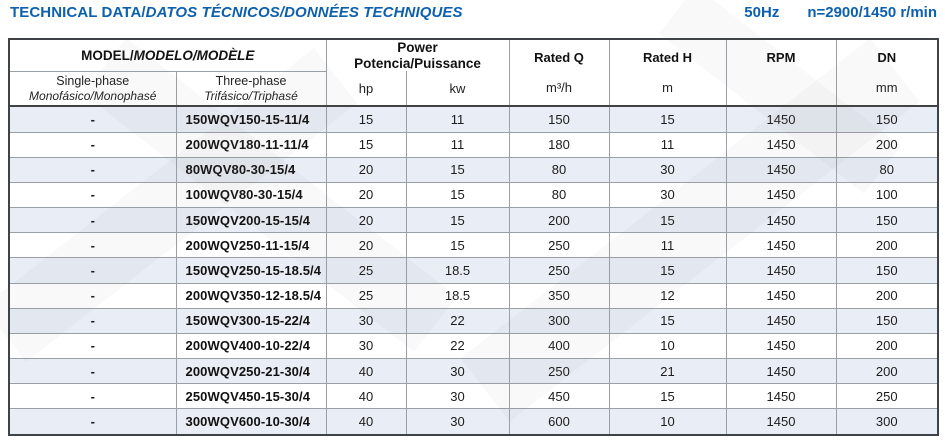 The width and height of the screenshot is (945, 441). What do you see at coordinates (366, 346) in the screenshot?
I see `cell-hp: 30` at bounding box center [366, 346].